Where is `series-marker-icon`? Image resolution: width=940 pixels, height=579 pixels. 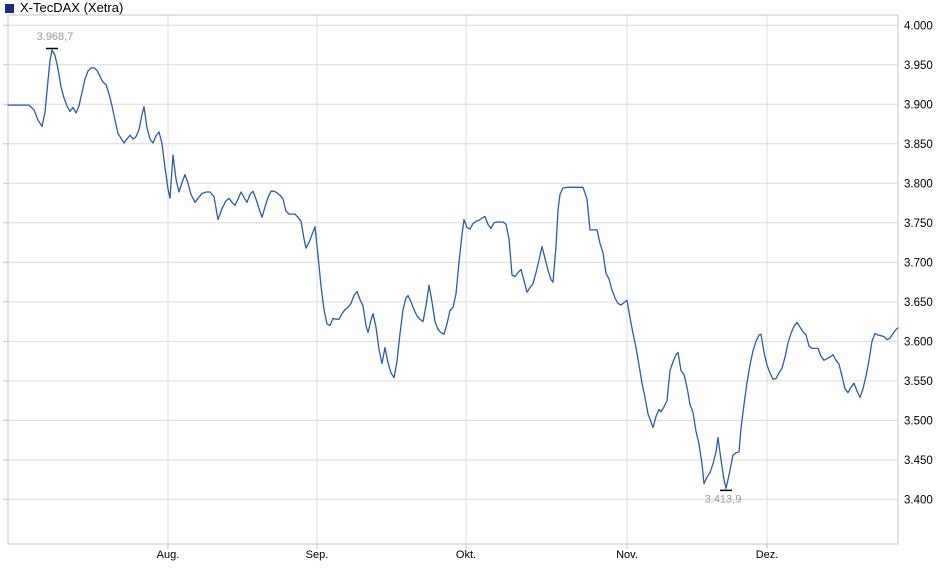 series-marker-icon is located at coordinates (9, 8).